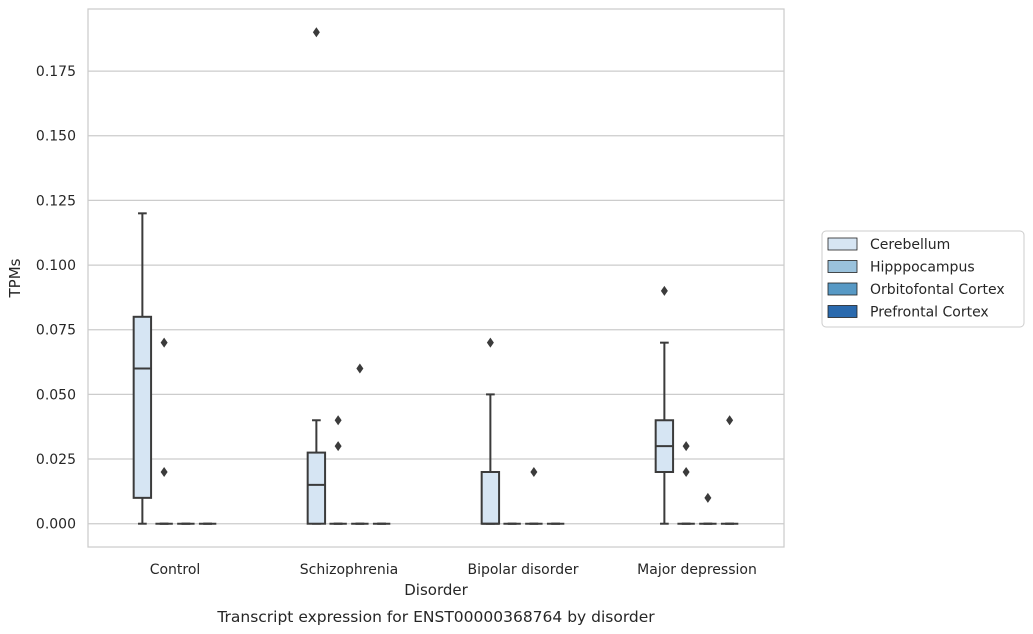 This screenshot has height=634, width=1033. Describe the element at coordinates (708, 508) in the screenshot. I see `box-orbitofontal-cortex-major-depression` at that location.